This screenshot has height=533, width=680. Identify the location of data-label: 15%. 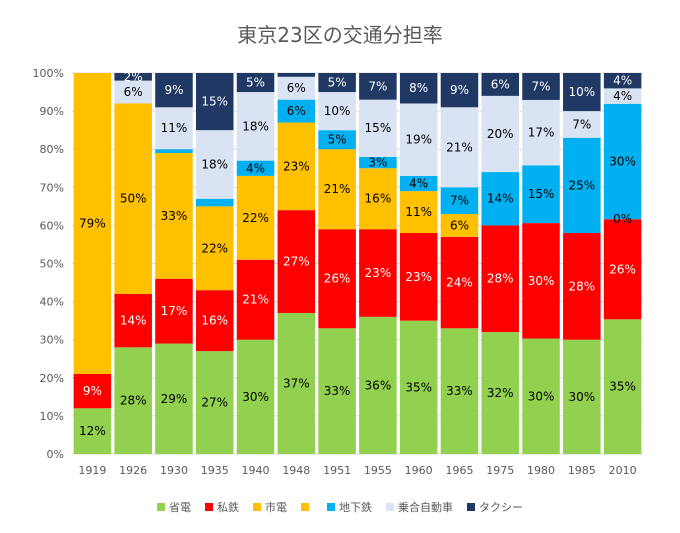
(378, 128).